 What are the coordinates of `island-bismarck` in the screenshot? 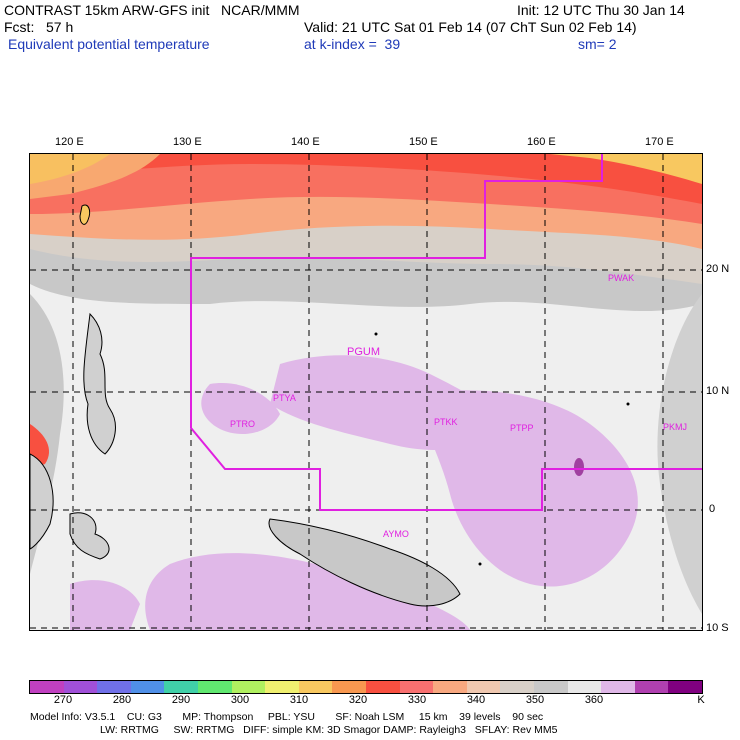 It's located at (480, 564).